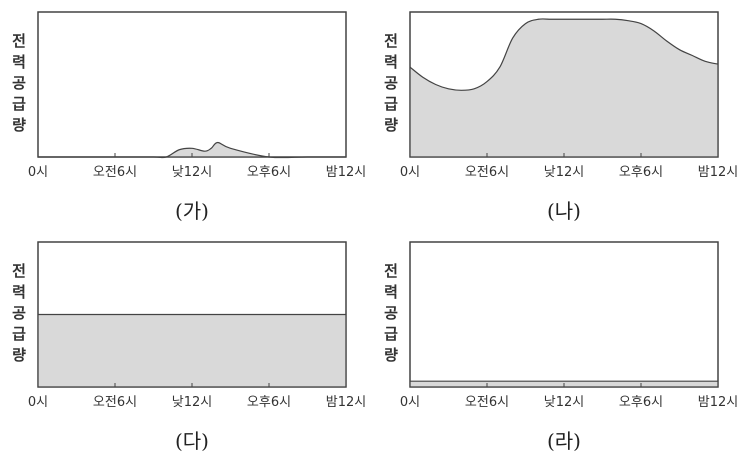 The width and height of the screenshot is (744, 459). I want to click on supply-area-na, so click(564, 87).